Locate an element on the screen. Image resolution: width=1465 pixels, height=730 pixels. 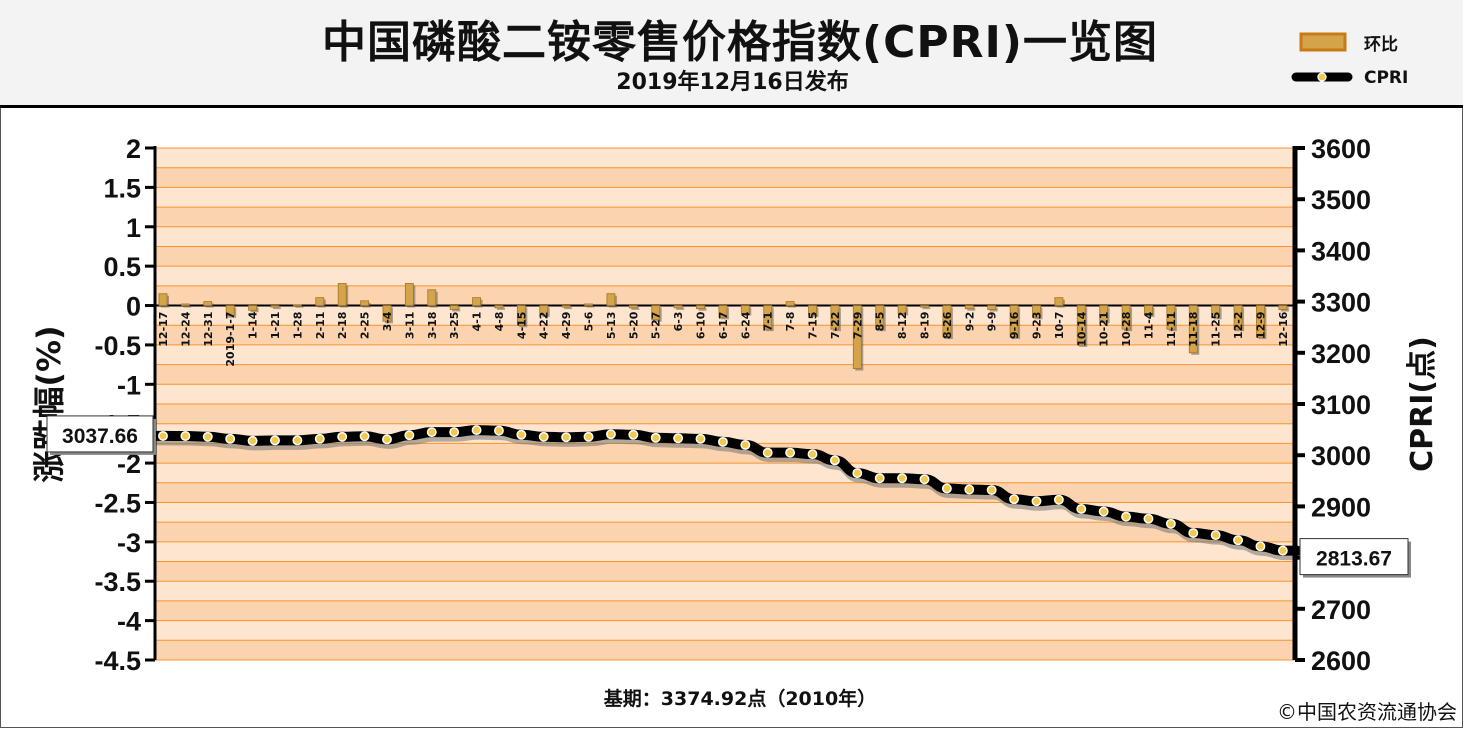
x-tick-label: 10-14 is located at coordinates (1081, 329).